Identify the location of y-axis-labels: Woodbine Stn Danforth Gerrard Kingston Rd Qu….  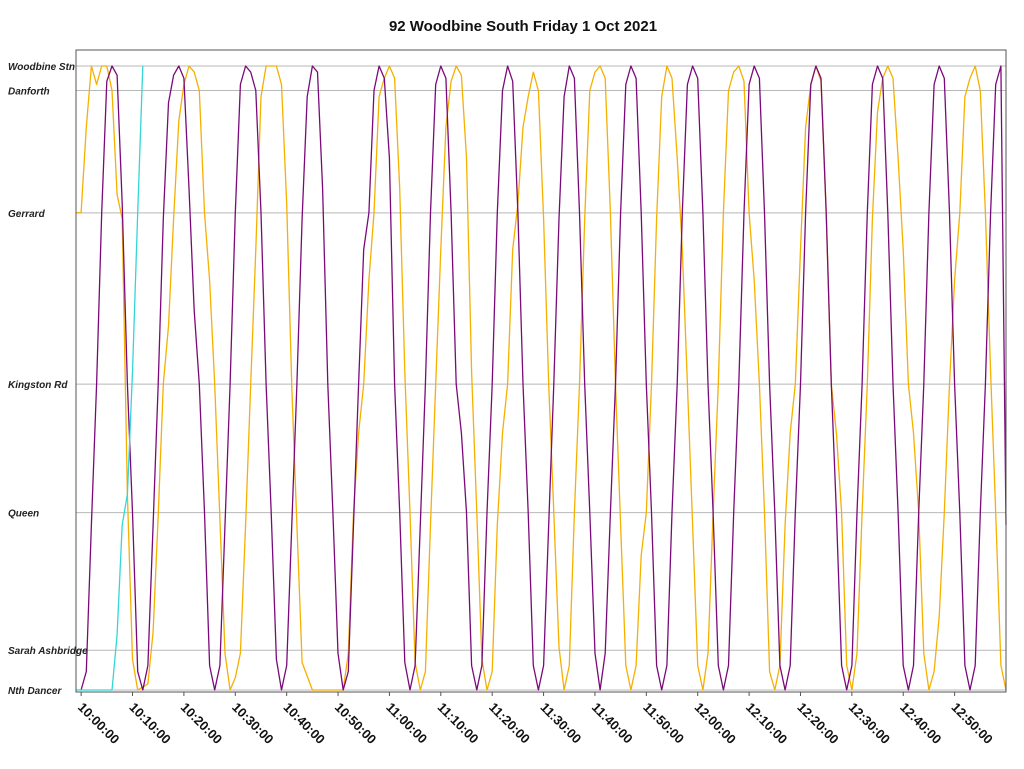
(48, 379).